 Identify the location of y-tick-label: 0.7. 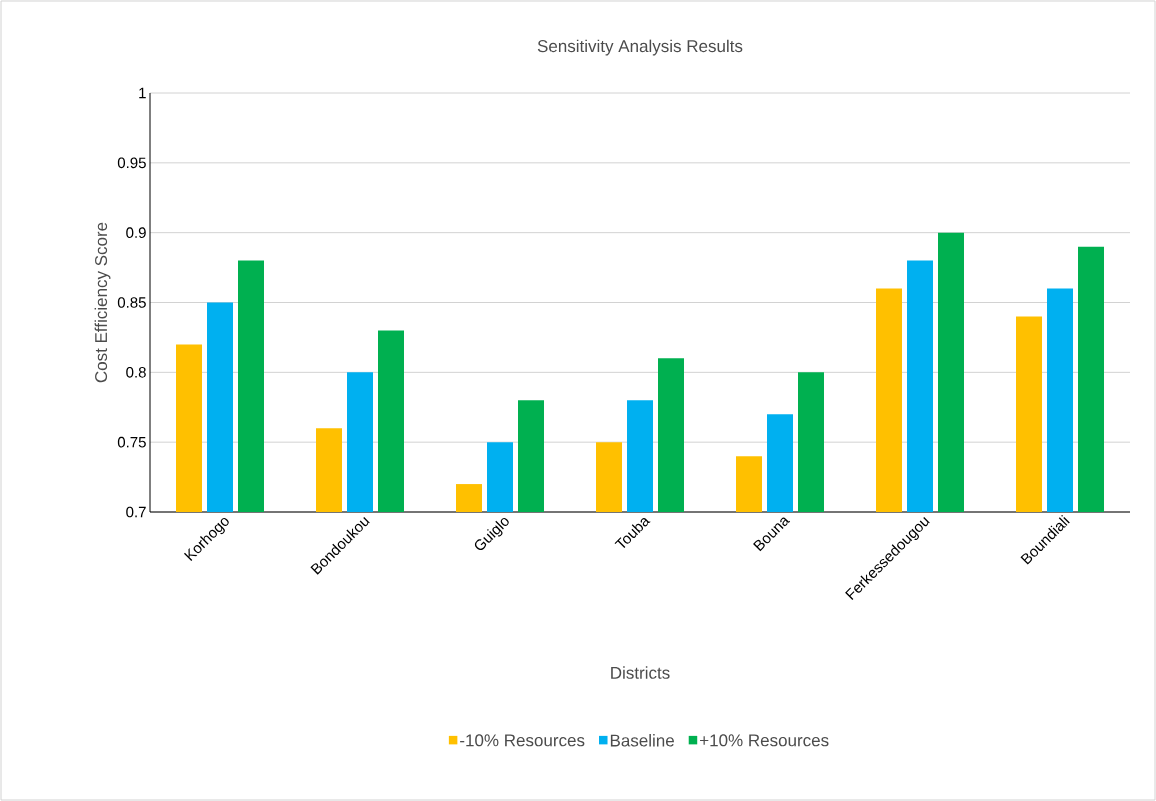
(136, 512).